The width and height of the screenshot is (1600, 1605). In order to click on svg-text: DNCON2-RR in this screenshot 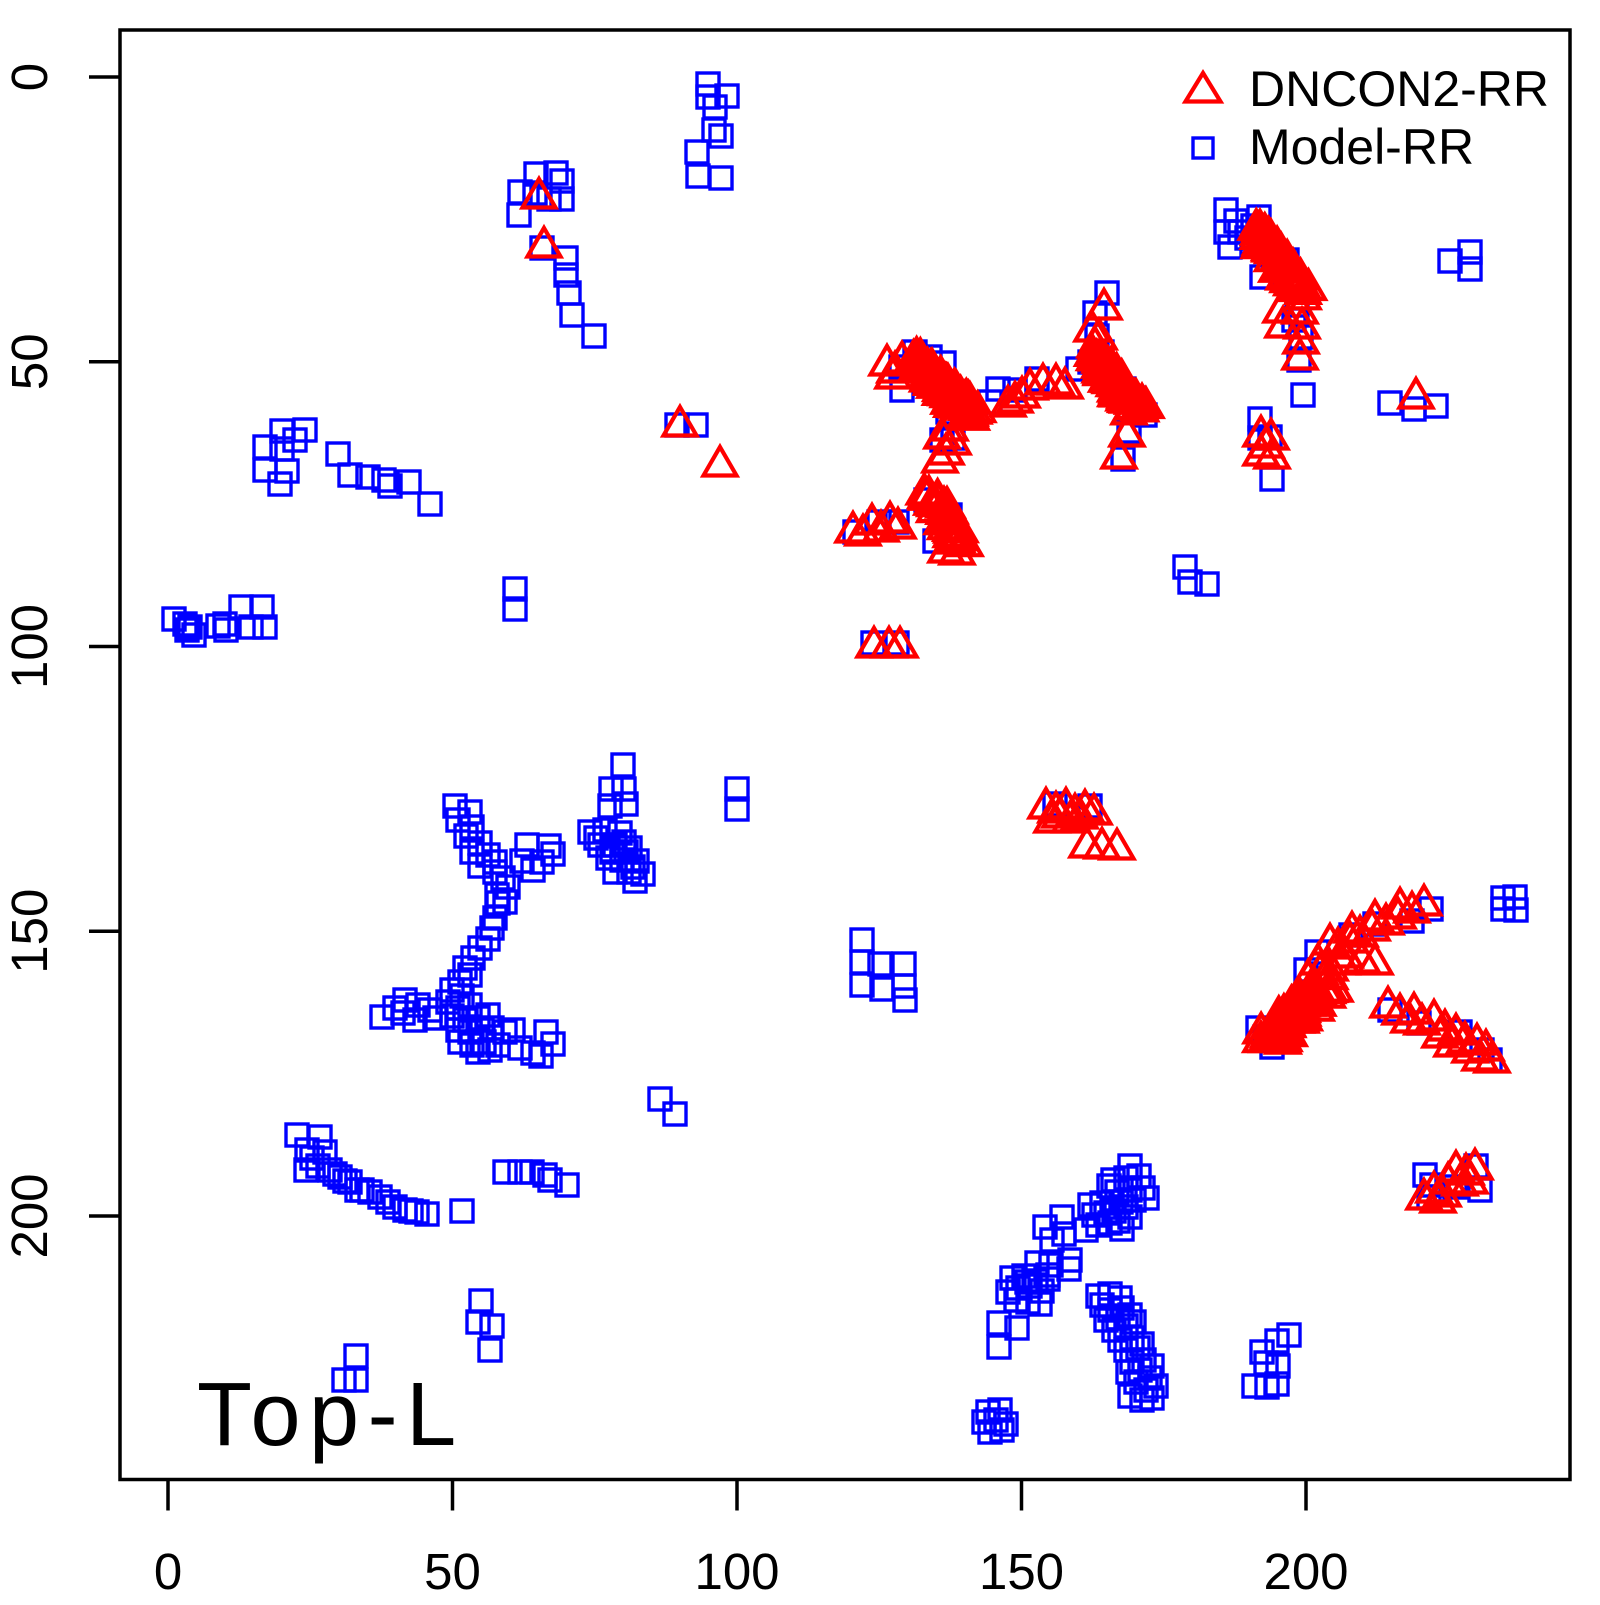, I will do `click(1399, 89)`.